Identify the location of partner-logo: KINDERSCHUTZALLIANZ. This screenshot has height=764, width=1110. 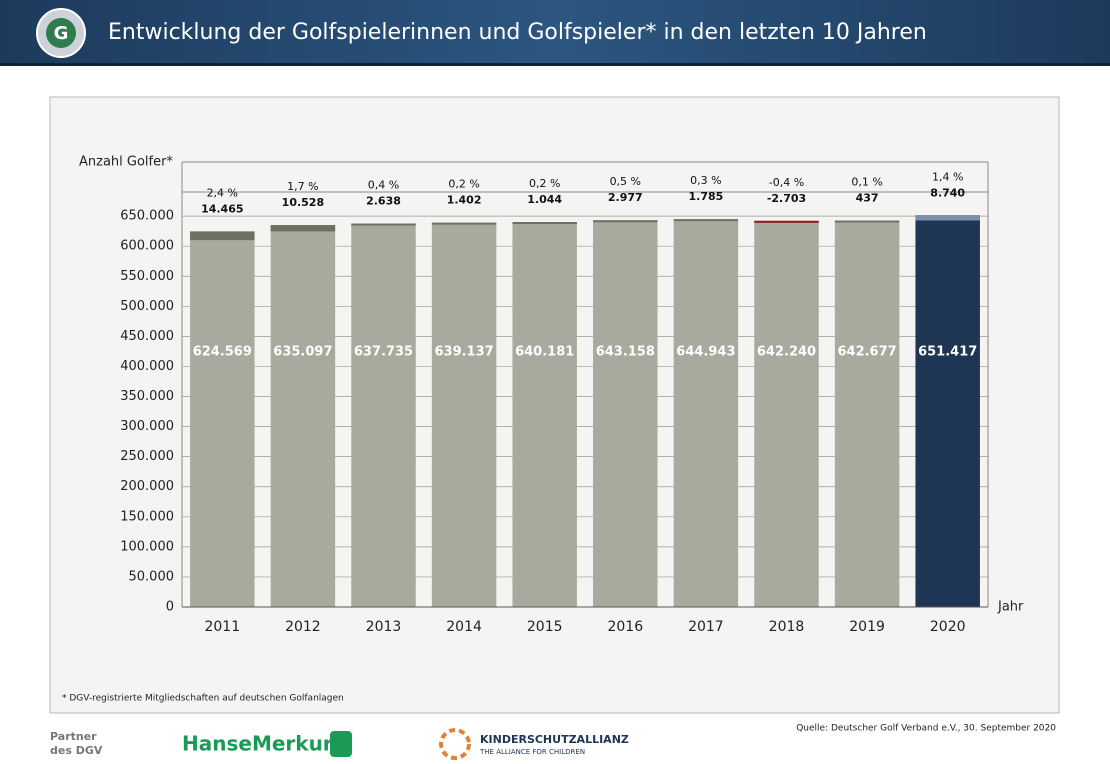
(554, 739).